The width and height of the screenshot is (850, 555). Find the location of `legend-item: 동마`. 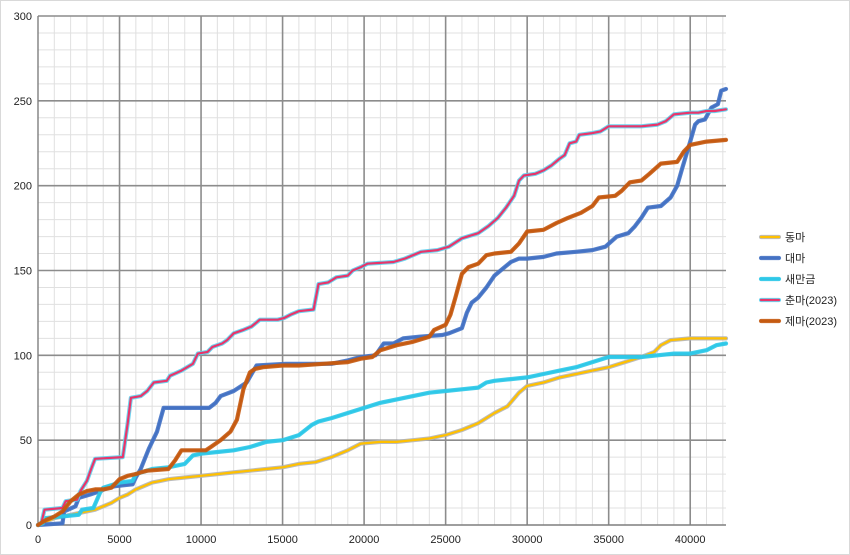

legend-item: 동마 is located at coordinates (781, 237).